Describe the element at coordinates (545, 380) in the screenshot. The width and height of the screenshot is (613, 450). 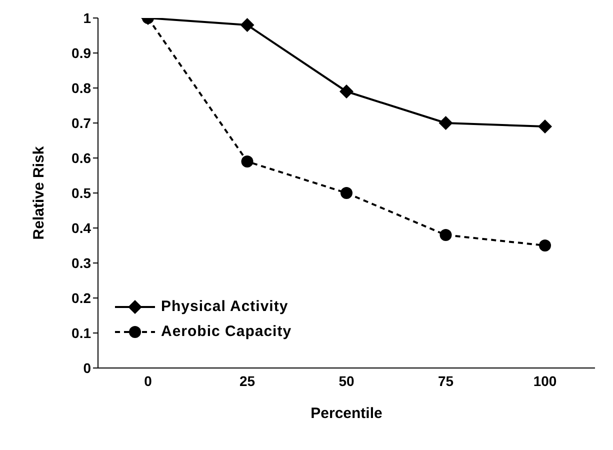
I see `x-tick-label: 100` at that location.